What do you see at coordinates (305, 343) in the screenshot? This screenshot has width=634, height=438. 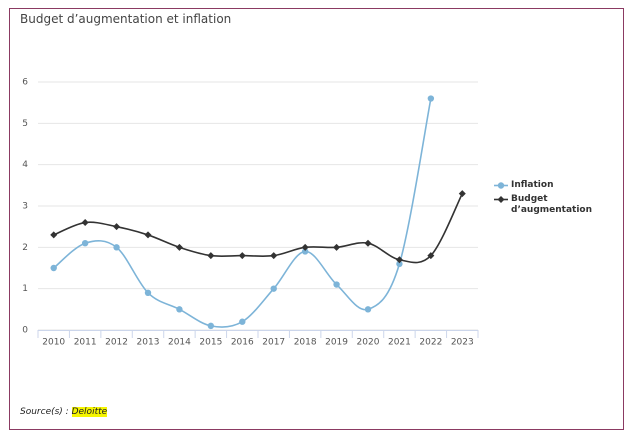 I see `x-tick-label: 2018` at bounding box center [305, 343].